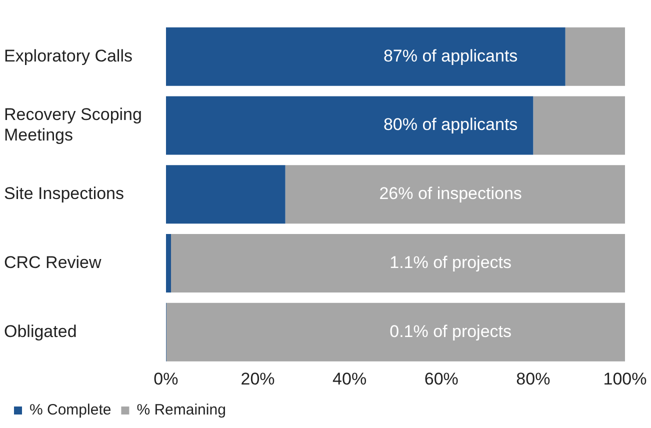 The image size is (651, 428). Describe the element at coordinates (533, 378) in the screenshot. I see `x-tick-label: 80%` at that location.